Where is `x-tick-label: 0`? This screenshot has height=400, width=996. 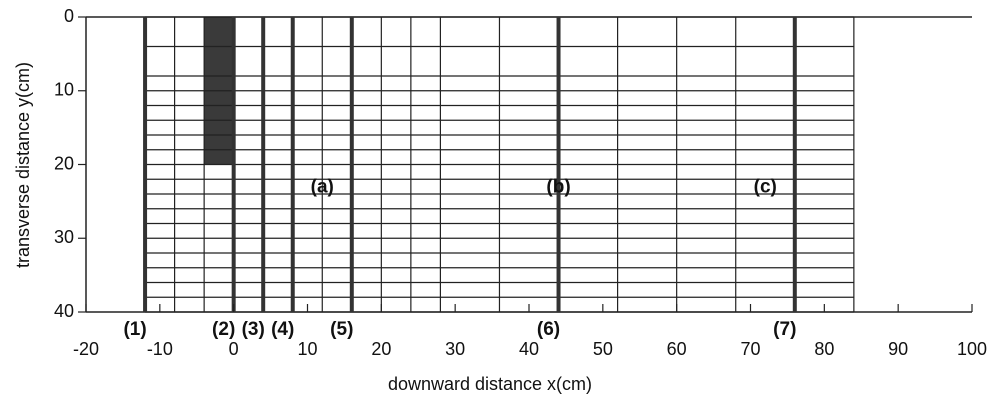
x-tick-label: 0 is located at coordinates (234, 349).